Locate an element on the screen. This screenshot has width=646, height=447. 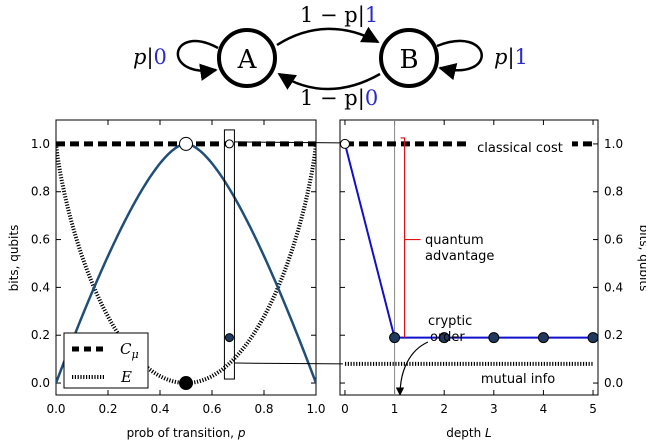
node-a-label: A is located at coordinates (247, 60).